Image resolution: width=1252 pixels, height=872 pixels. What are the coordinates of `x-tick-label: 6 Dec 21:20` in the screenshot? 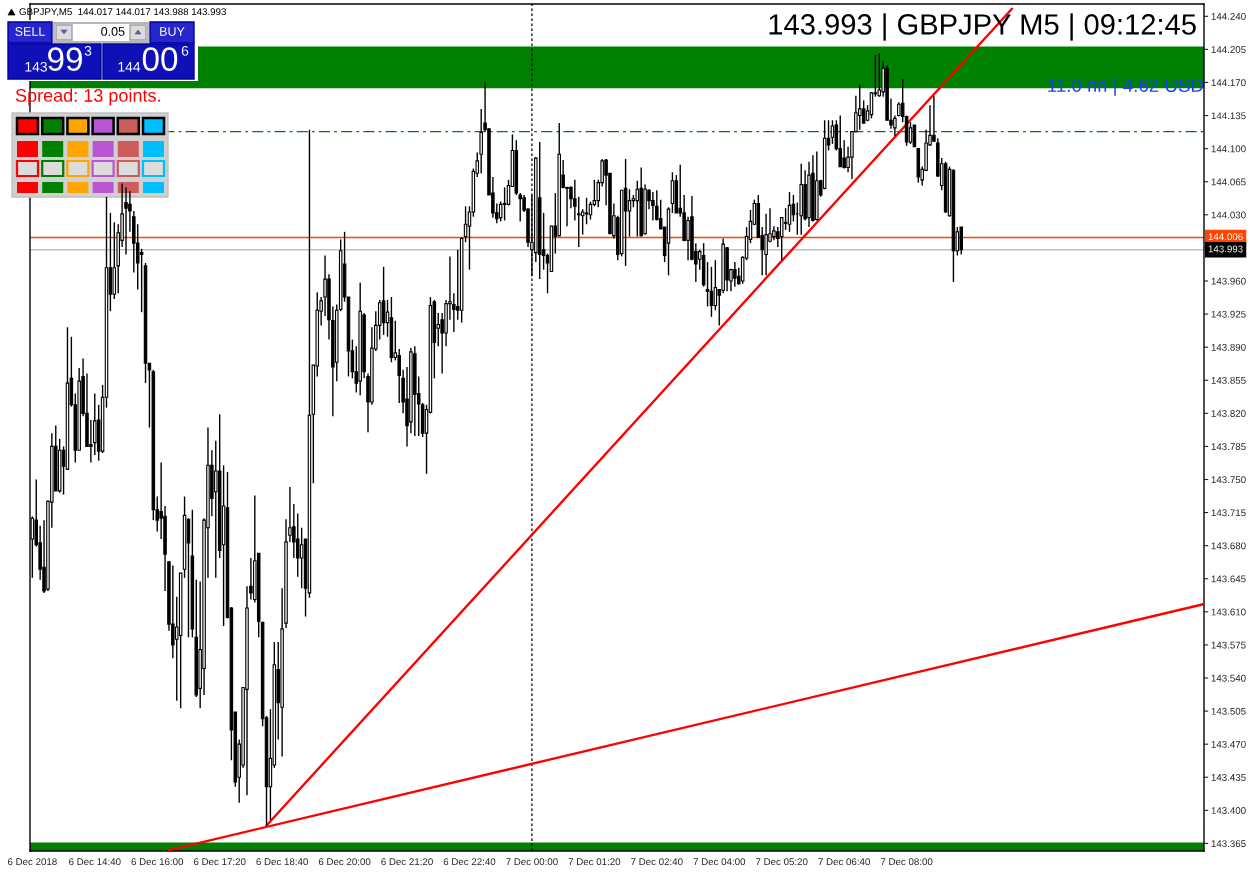 It's located at (407, 862).